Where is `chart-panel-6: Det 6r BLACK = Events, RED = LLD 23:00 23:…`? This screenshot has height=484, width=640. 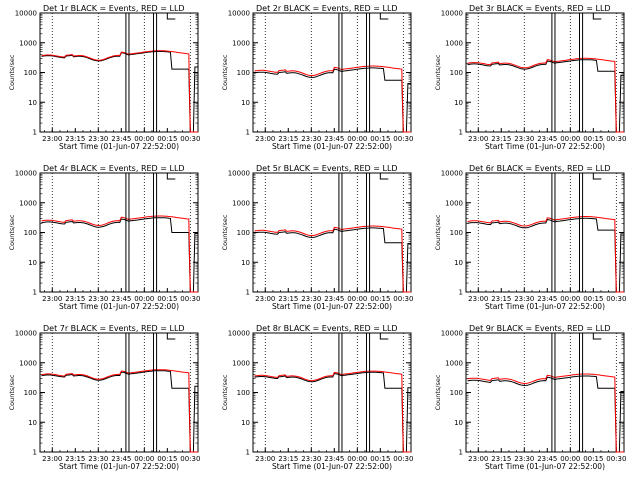 chart-panel-6: Det 6r BLACK = Events, RED = LLD 23:00 23:… is located at coordinates (530, 237).